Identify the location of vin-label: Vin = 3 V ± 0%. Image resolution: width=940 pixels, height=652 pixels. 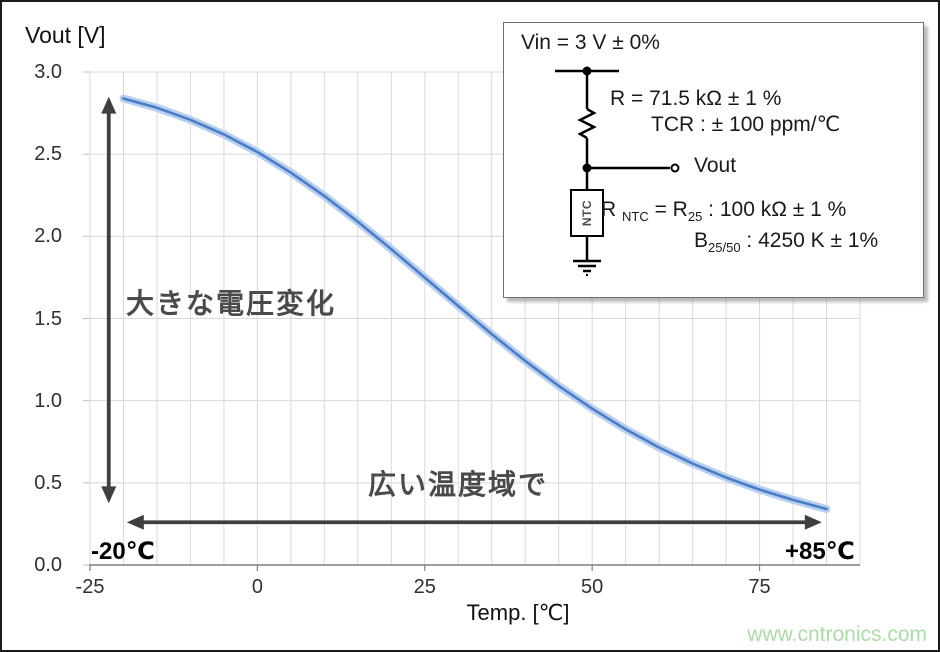
(590, 42).